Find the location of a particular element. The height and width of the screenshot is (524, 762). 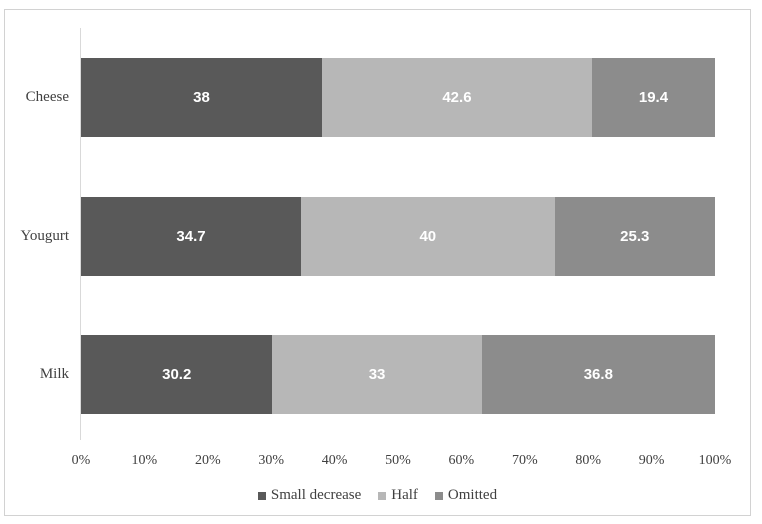

bar-value-label: 34.7 is located at coordinates (191, 236).